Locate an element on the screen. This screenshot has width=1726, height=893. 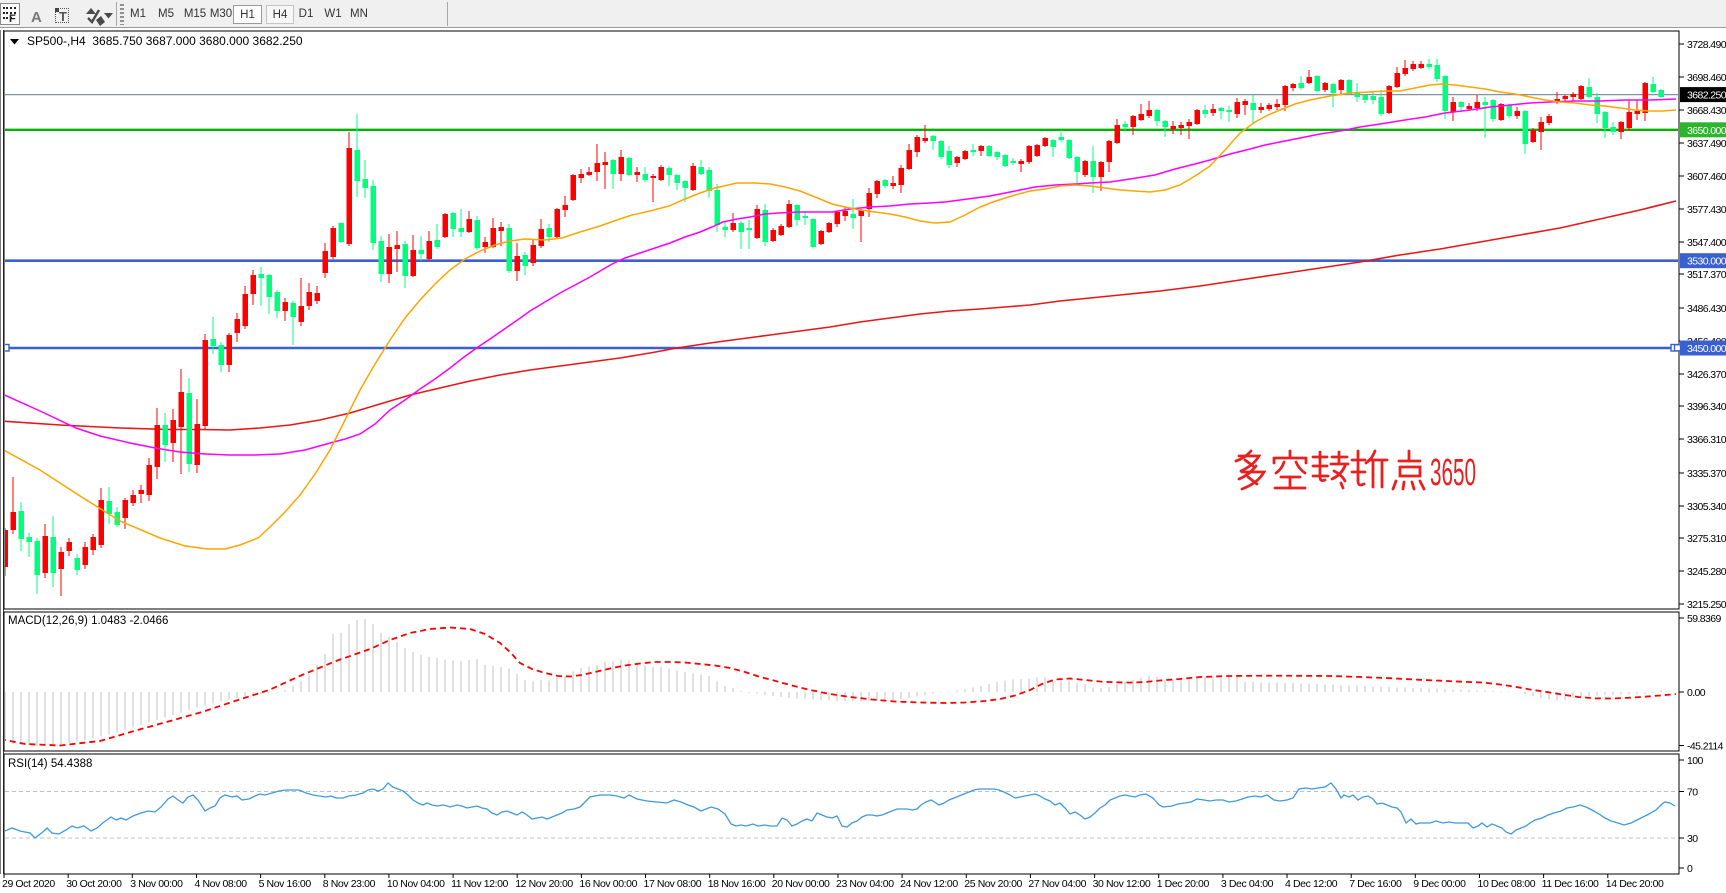
svg-text: 10 Nov 04:00 is located at coordinates (416, 884).